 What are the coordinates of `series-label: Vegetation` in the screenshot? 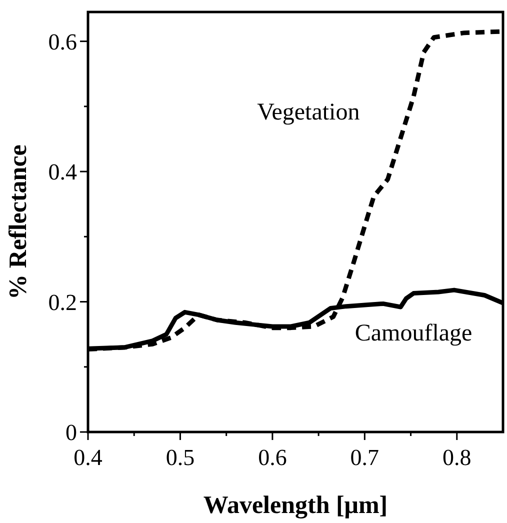 It's located at (308, 112).